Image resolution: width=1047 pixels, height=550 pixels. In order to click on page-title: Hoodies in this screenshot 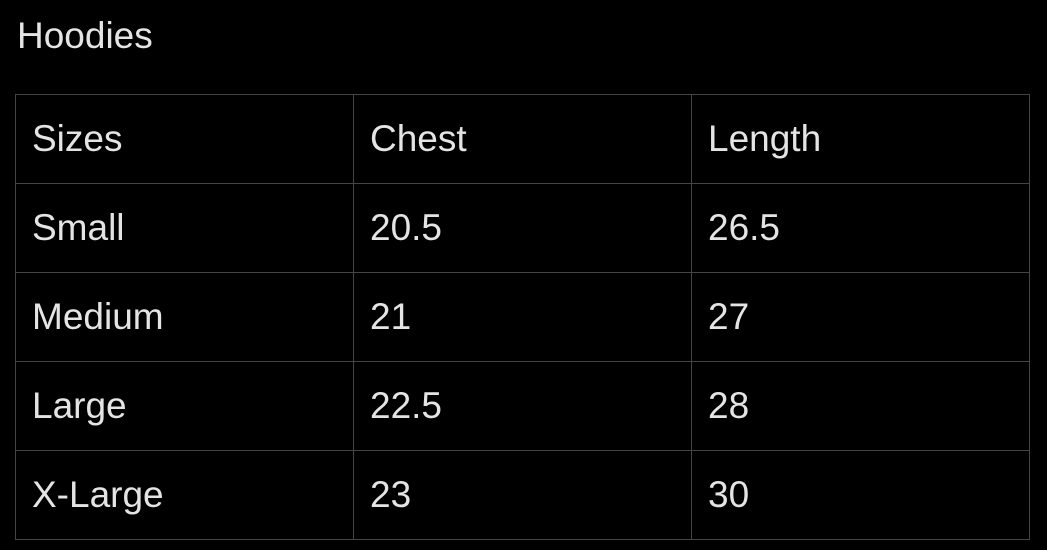, I will do `click(85, 35)`.